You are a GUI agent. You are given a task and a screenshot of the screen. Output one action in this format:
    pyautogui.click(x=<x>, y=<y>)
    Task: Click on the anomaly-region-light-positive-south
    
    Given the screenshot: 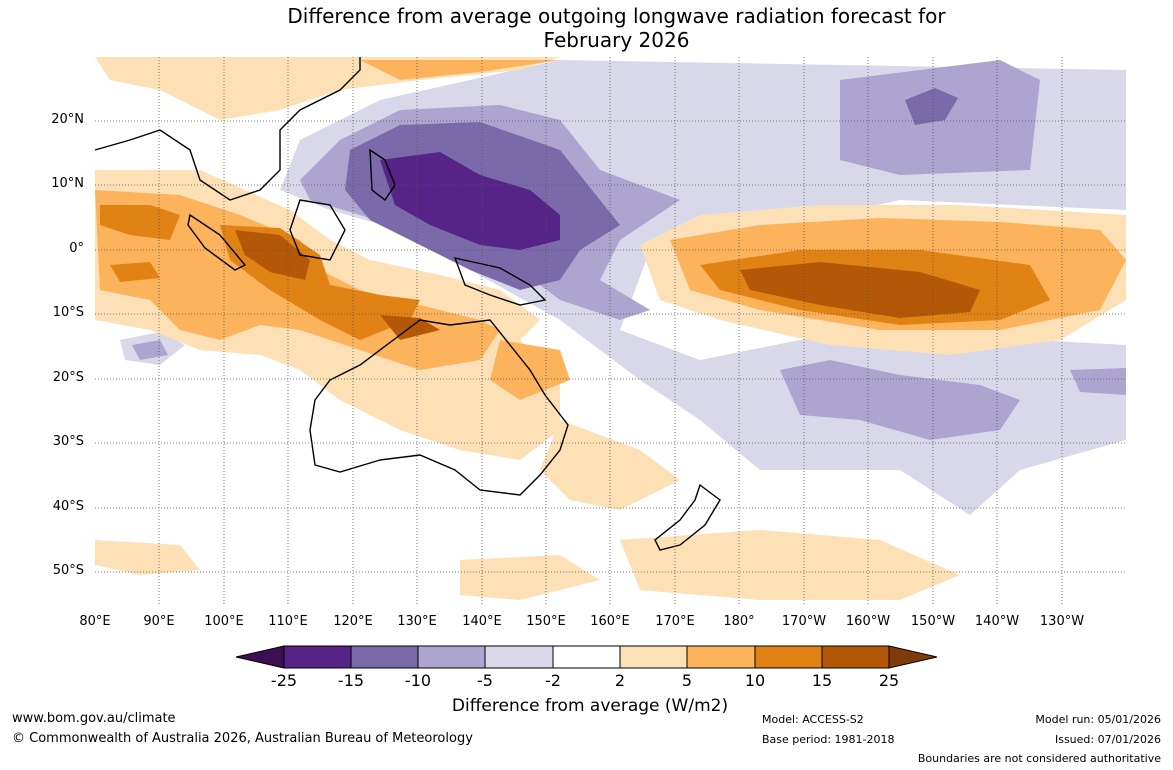 What is the action you would take?
    pyautogui.click(x=147, y=557)
    